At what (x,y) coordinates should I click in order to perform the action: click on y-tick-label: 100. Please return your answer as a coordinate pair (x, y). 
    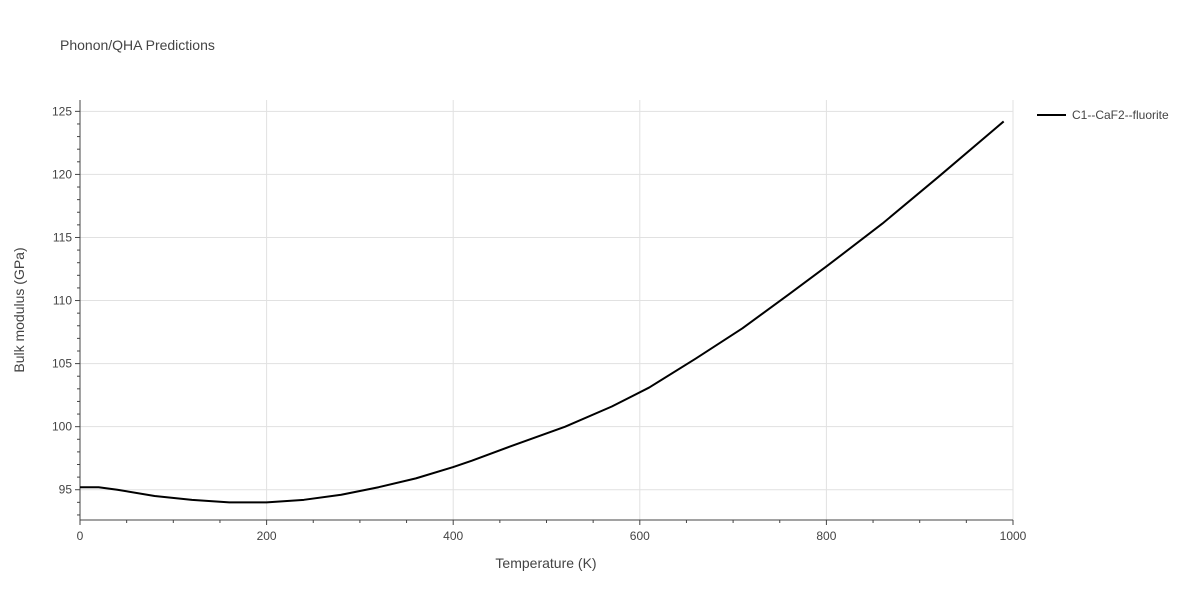
    Looking at the image, I should click on (62, 427).